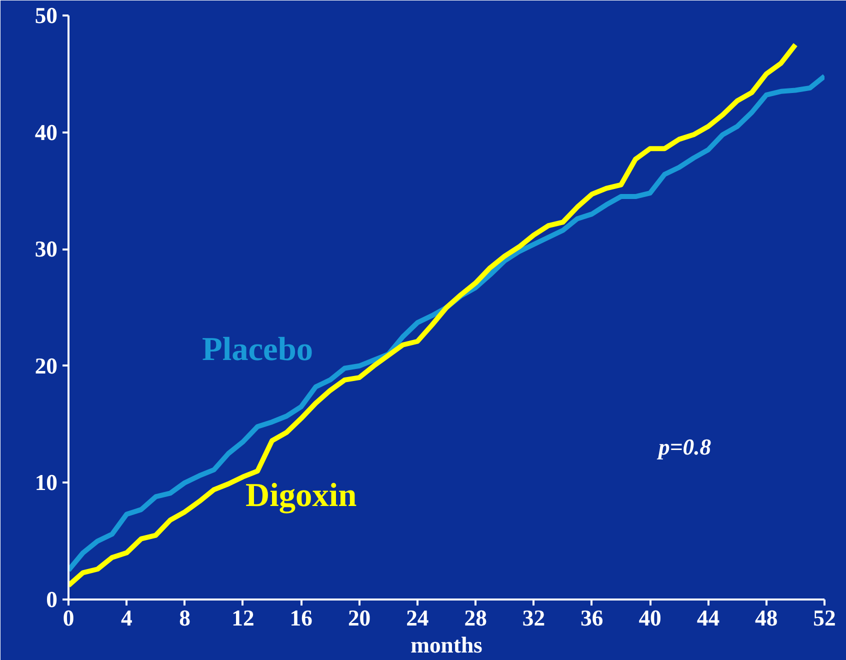  What do you see at coordinates (446, 645) in the screenshot?
I see `x-axis-title: months` at bounding box center [446, 645].